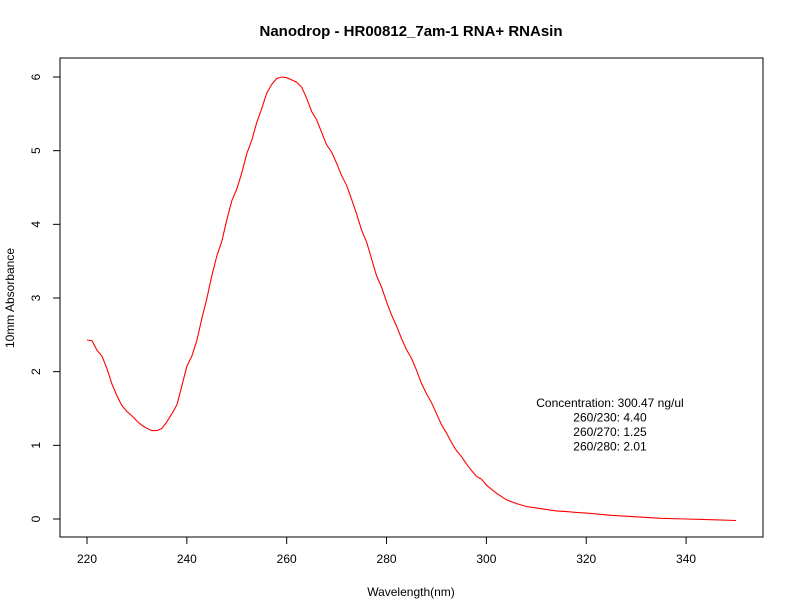 Image resolution: width=792 pixels, height=612 pixels. Describe the element at coordinates (36, 518) in the screenshot. I see `y-tick-label: 0` at that location.